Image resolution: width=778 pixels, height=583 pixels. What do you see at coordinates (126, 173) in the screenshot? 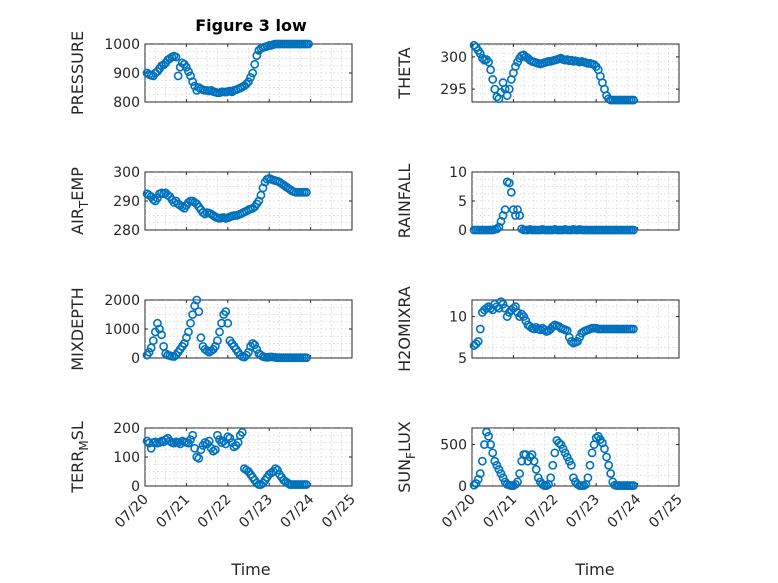
I see `y-tick-label: 300` at bounding box center [126, 173].